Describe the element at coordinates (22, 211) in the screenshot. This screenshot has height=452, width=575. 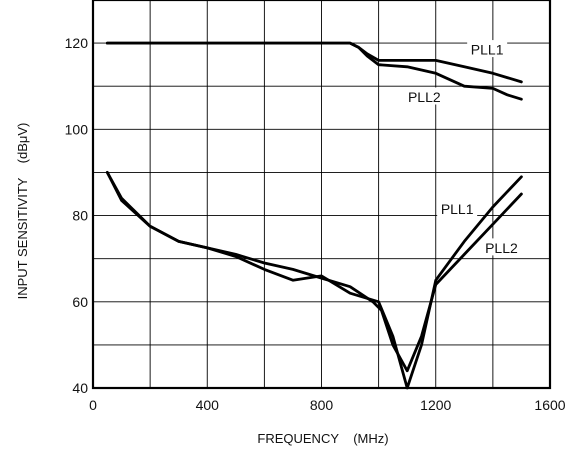
I see `y-axis-title: INPUT SENSITIVITY (dBμV)` at that location.